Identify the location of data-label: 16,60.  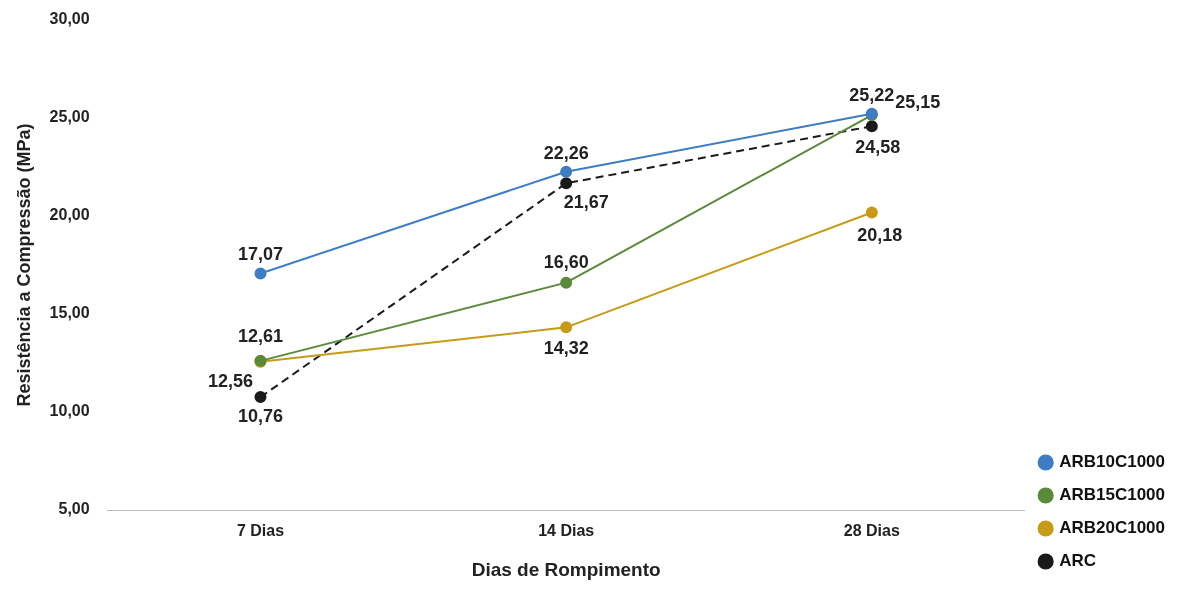
(566, 261).